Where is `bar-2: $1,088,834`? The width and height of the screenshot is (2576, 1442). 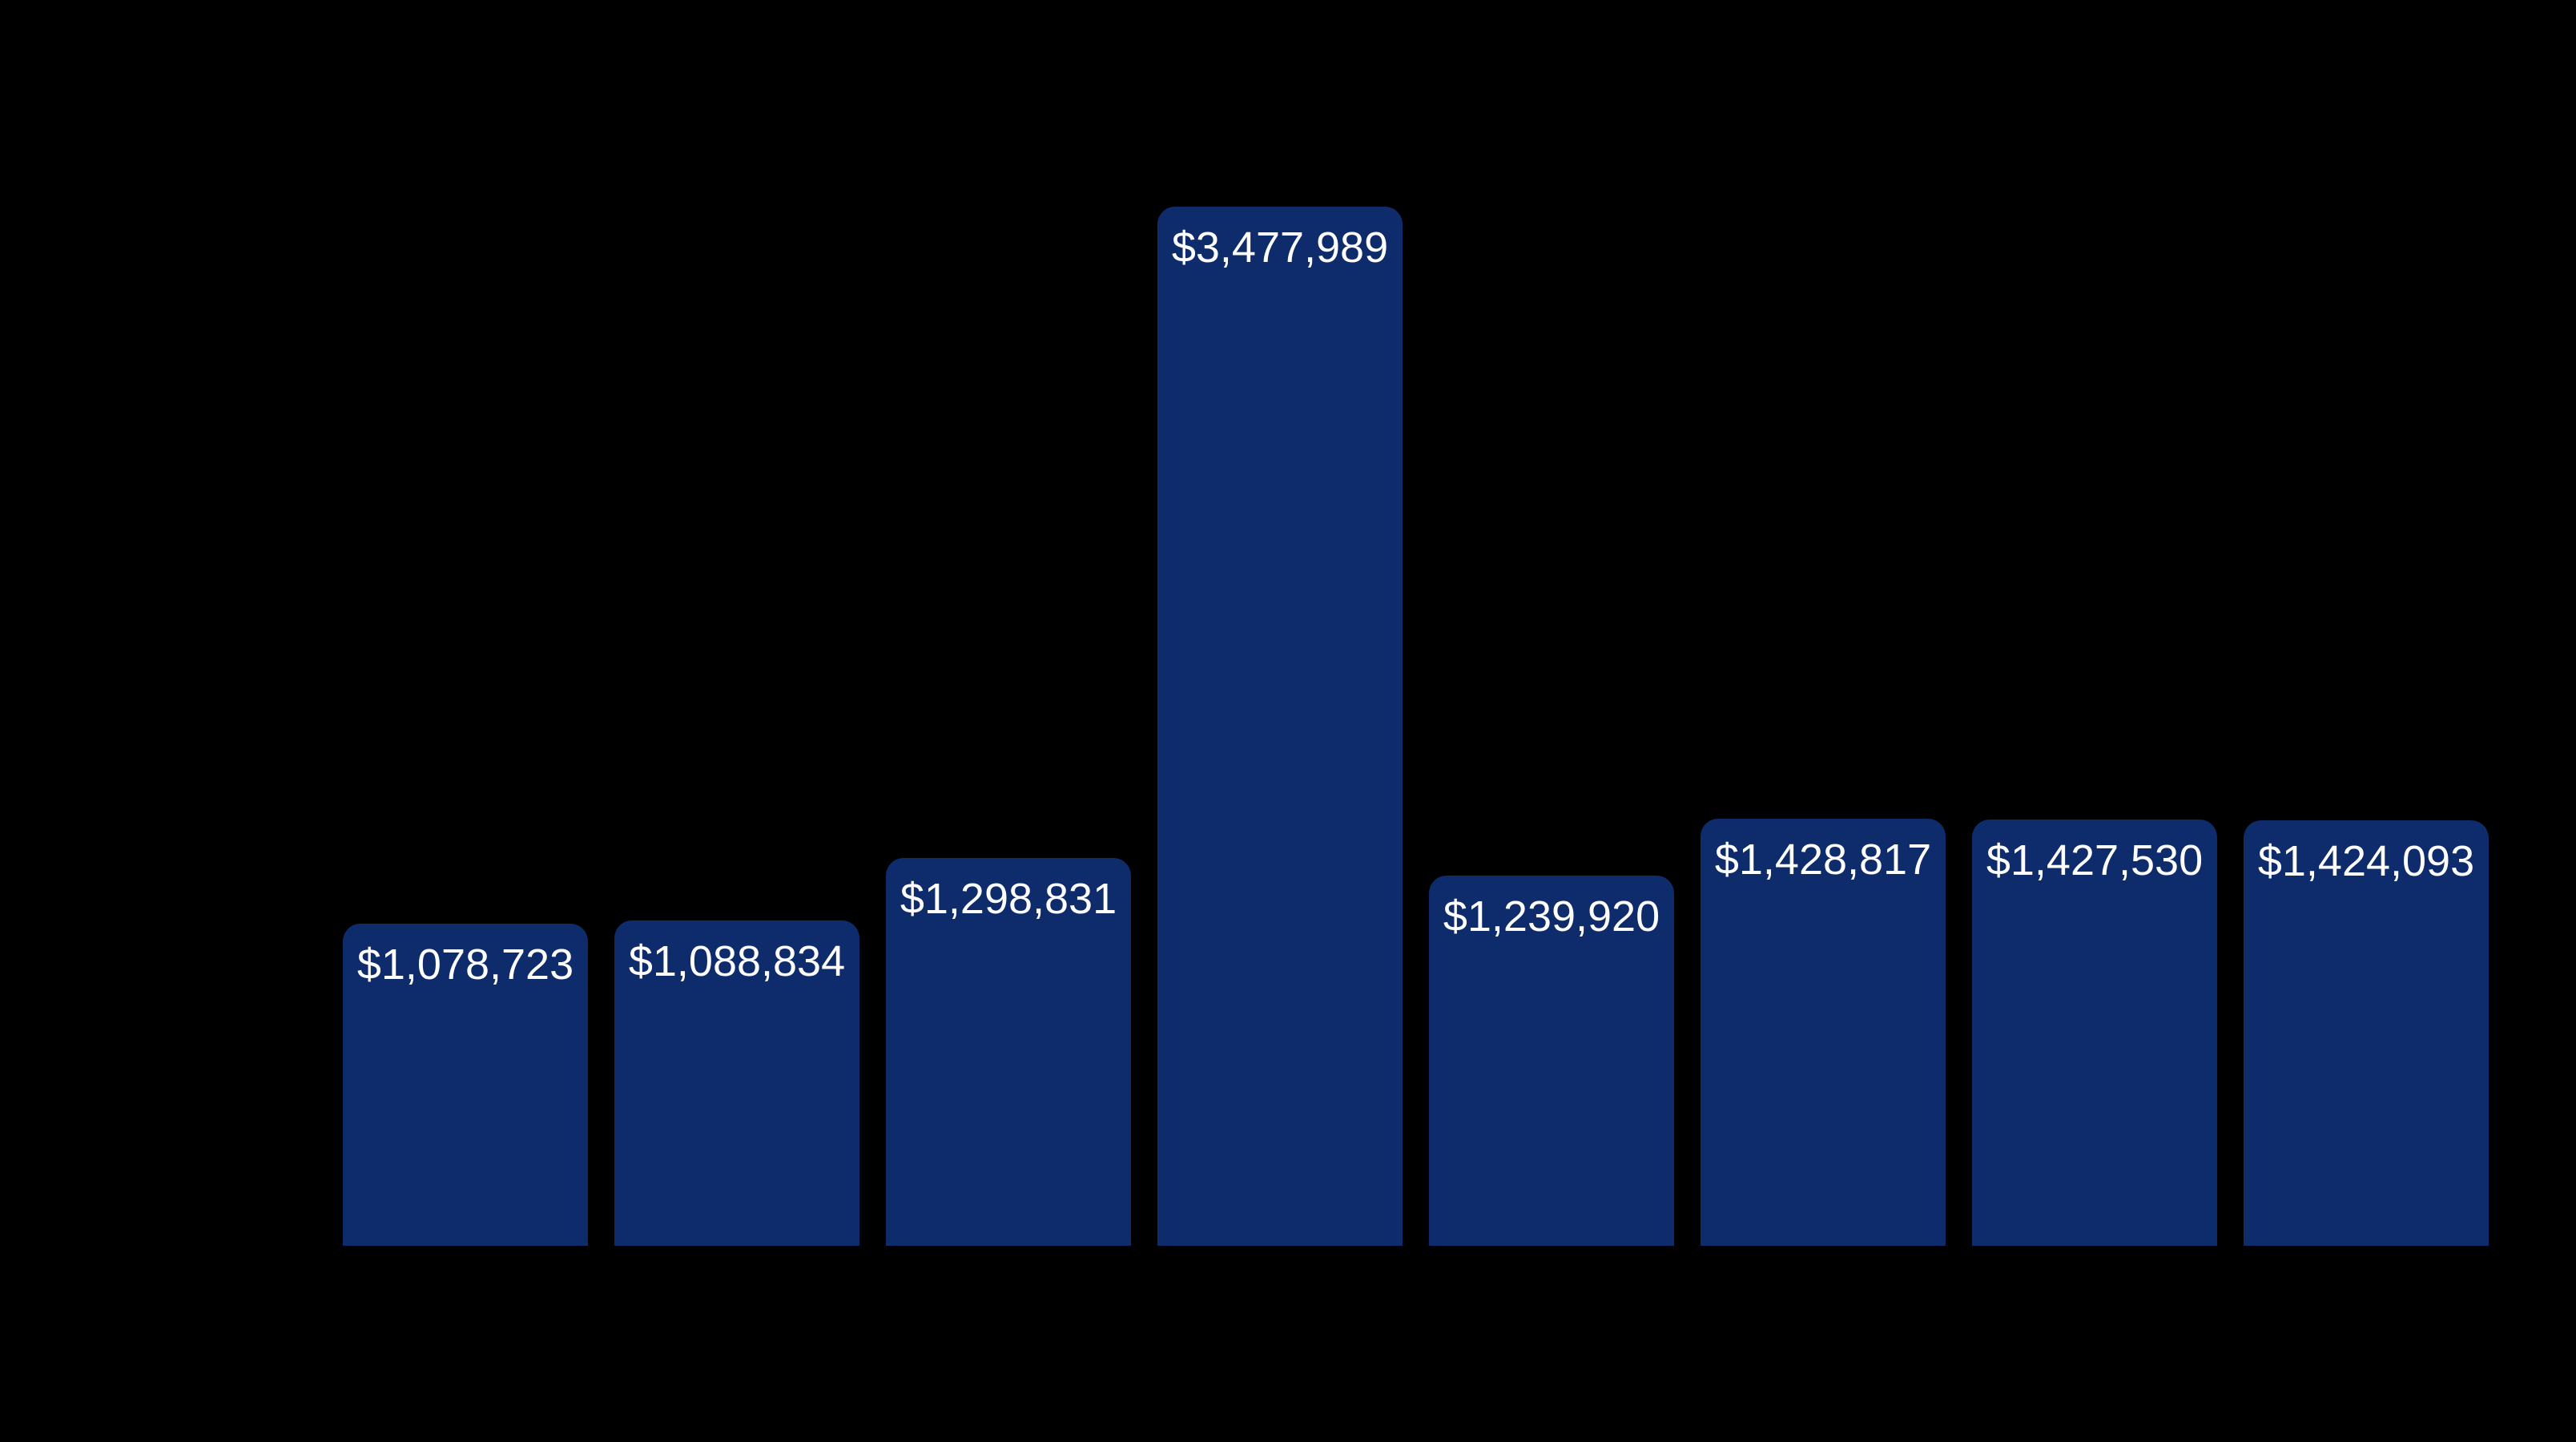 bar-2: $1,088,834 is located at coordinates (736, 1083).